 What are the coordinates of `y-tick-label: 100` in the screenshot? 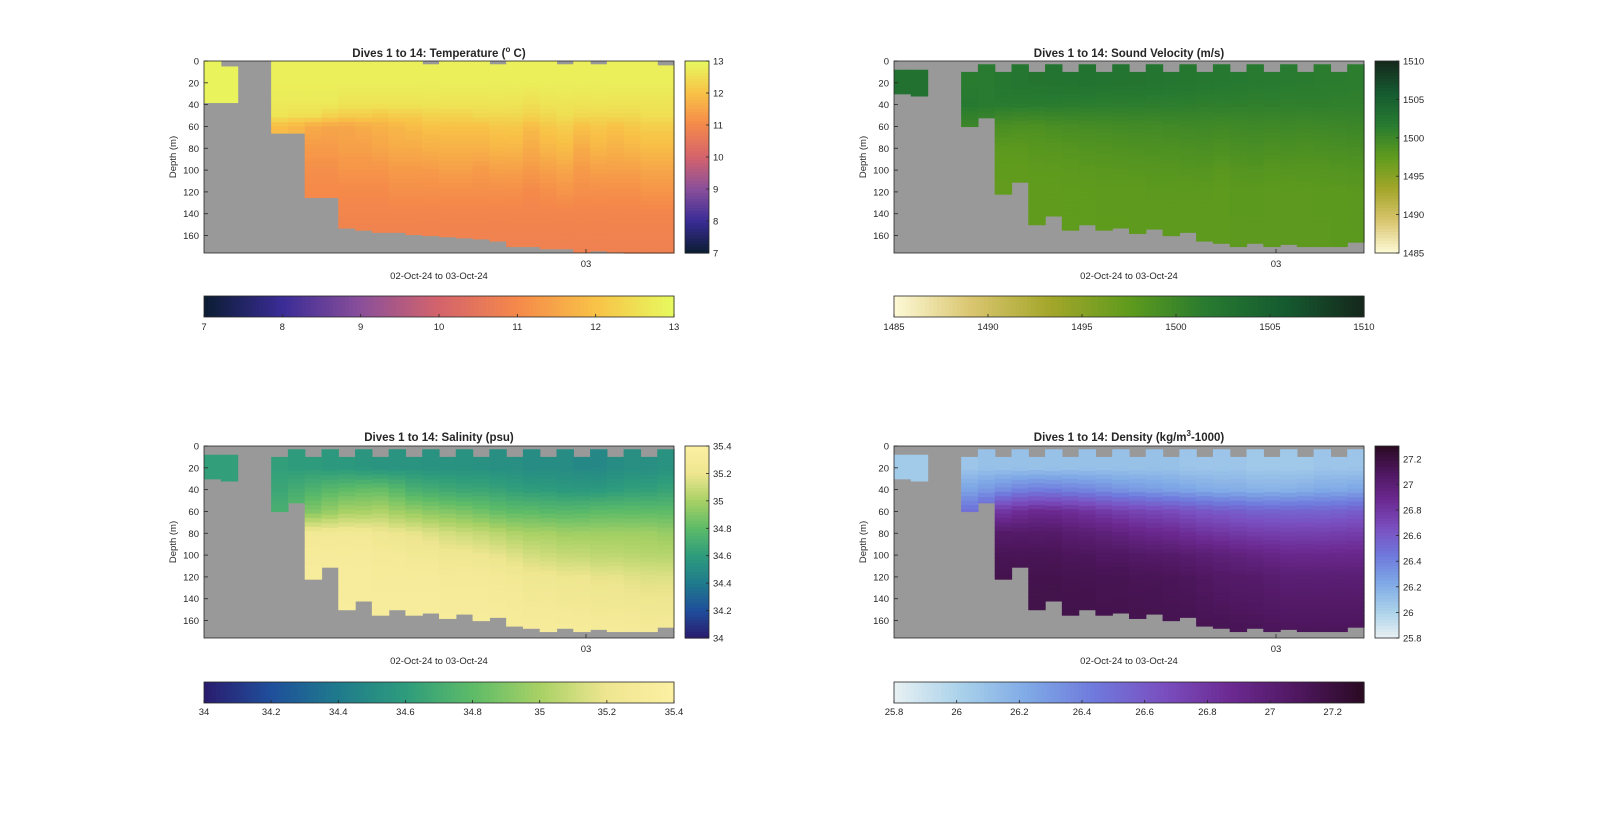 It's located at (881, 556).